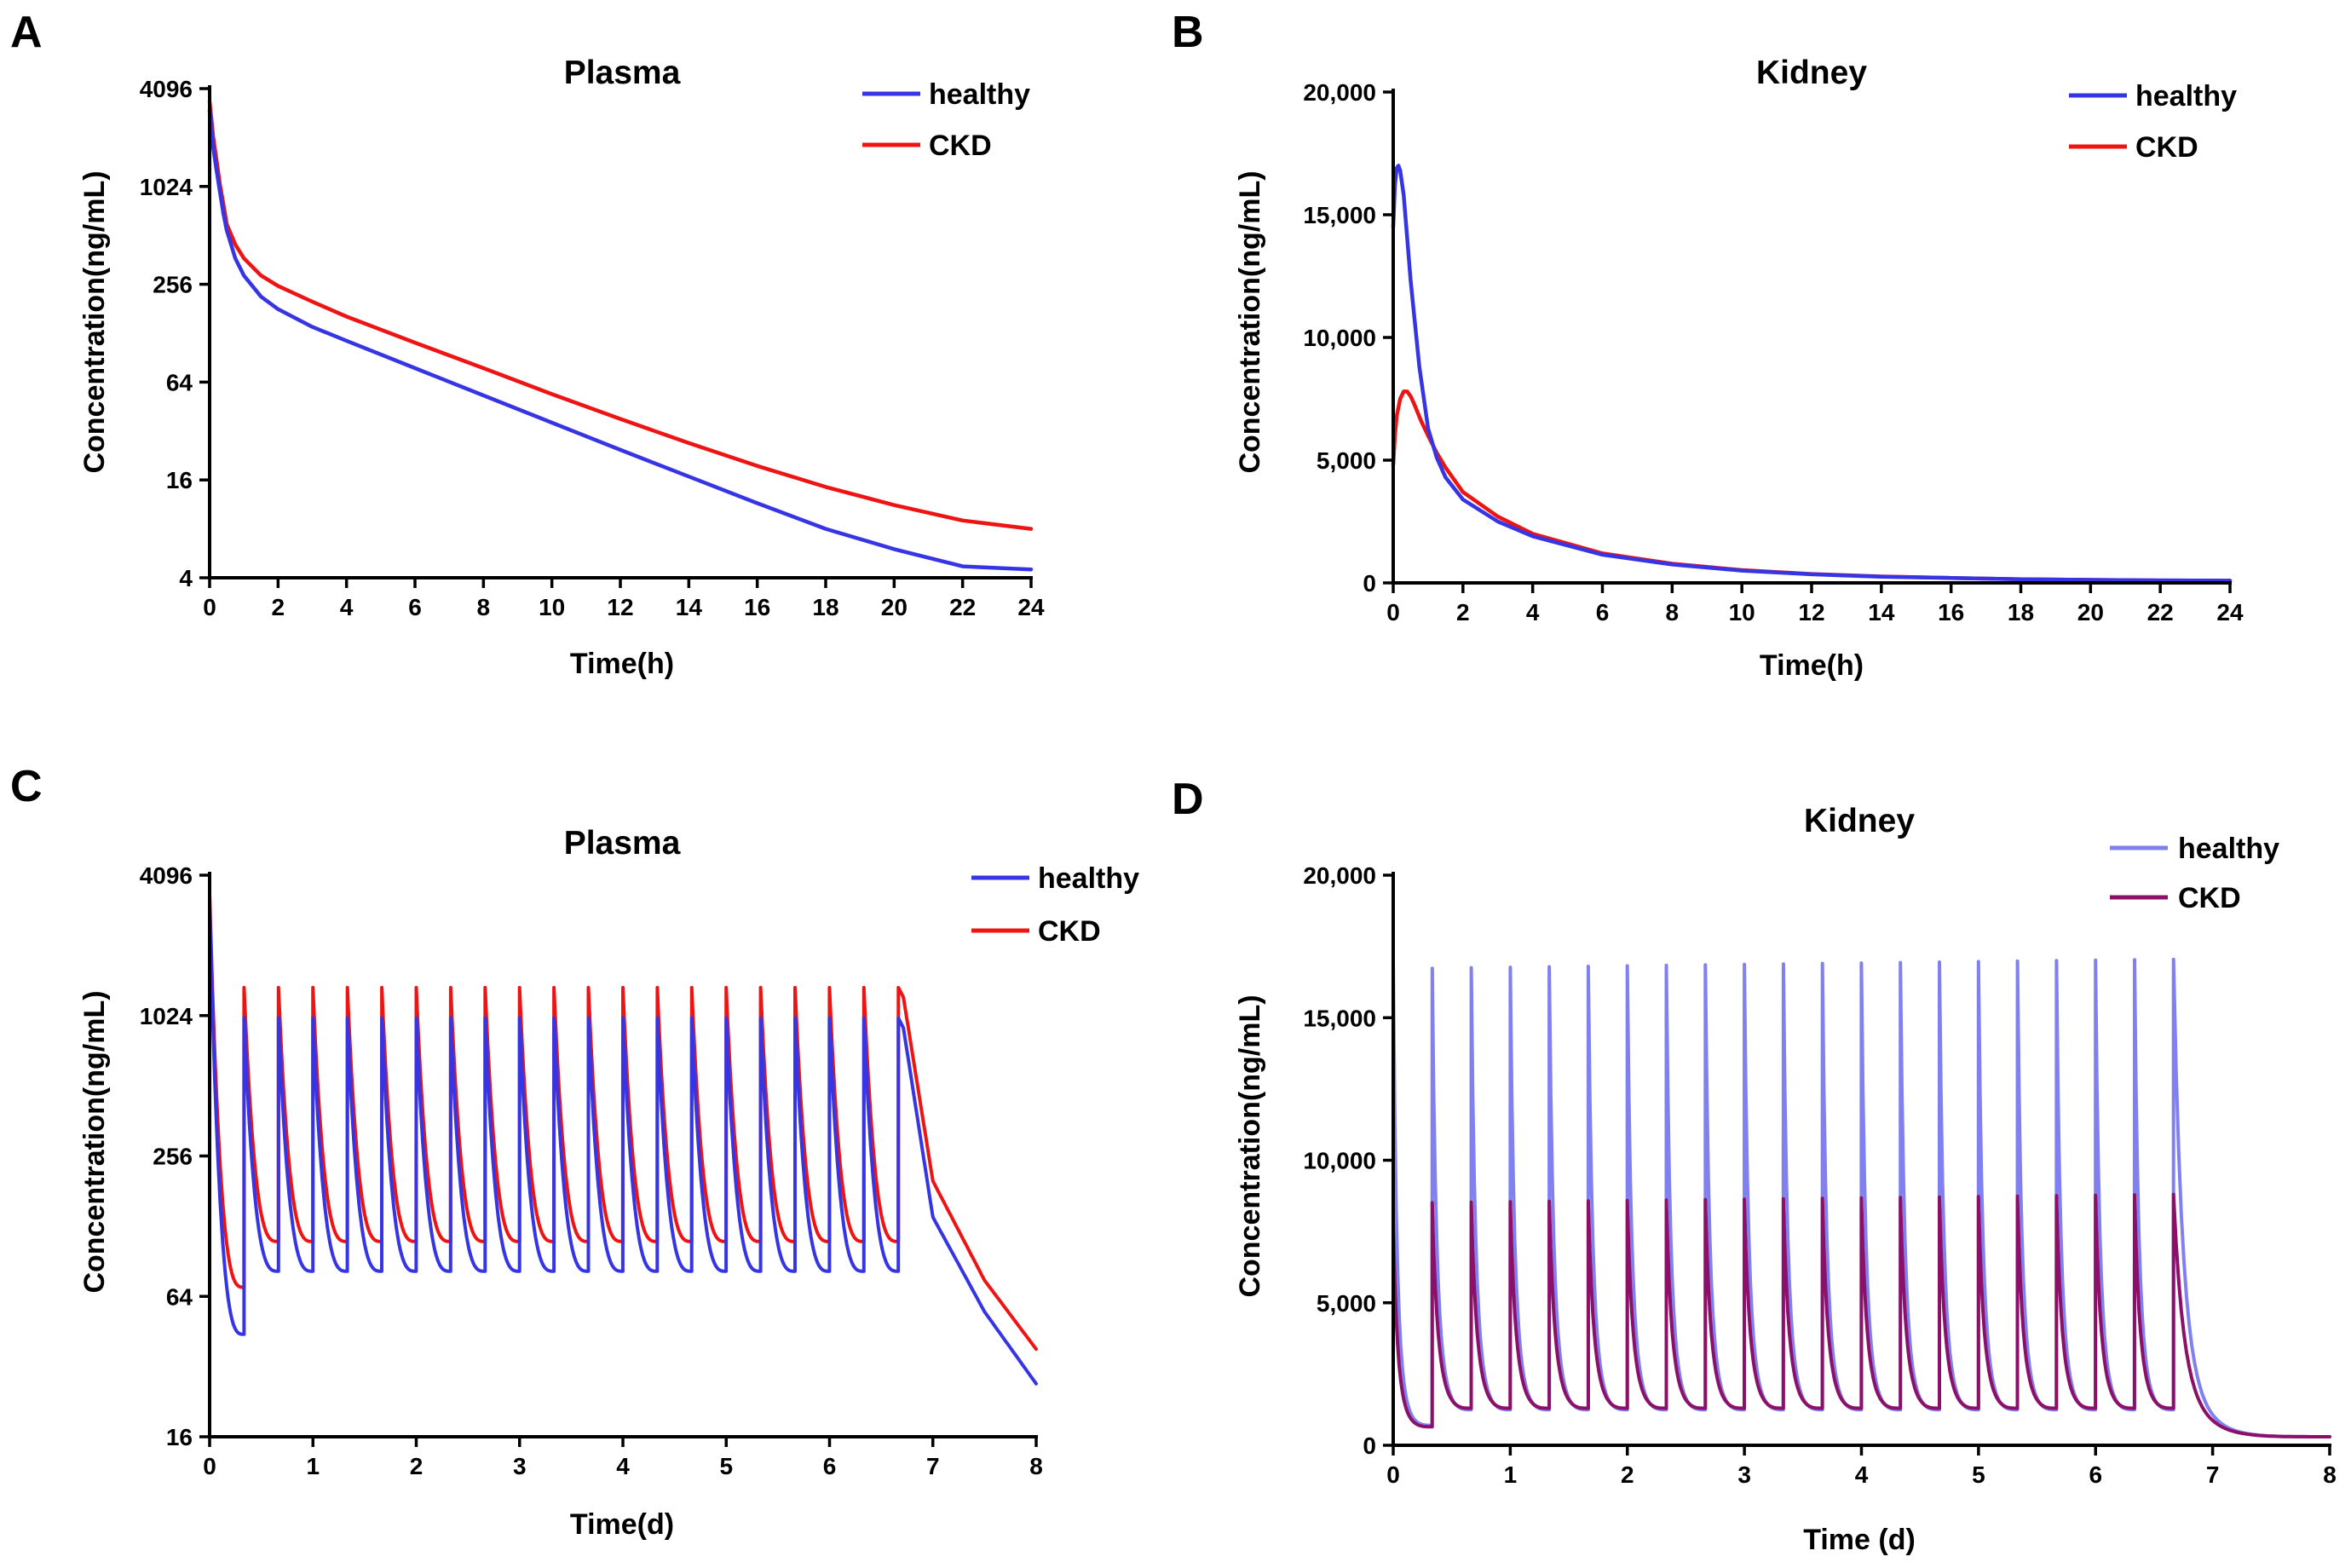 The width and height of the screenshot is (2351, 1568). I want to click on panel-b-plot-area, so click(1812, 373).